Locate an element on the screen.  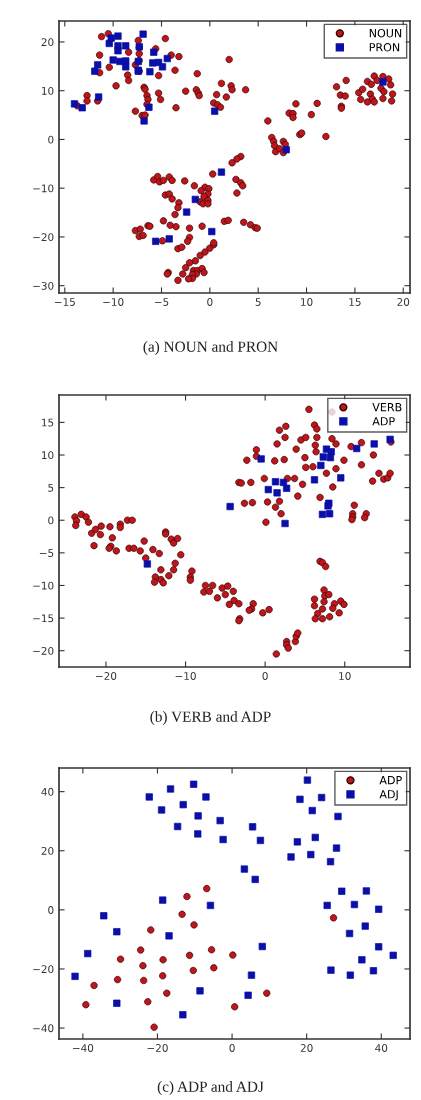
y-tick-label: 15 is located at coordinates (48, 422).